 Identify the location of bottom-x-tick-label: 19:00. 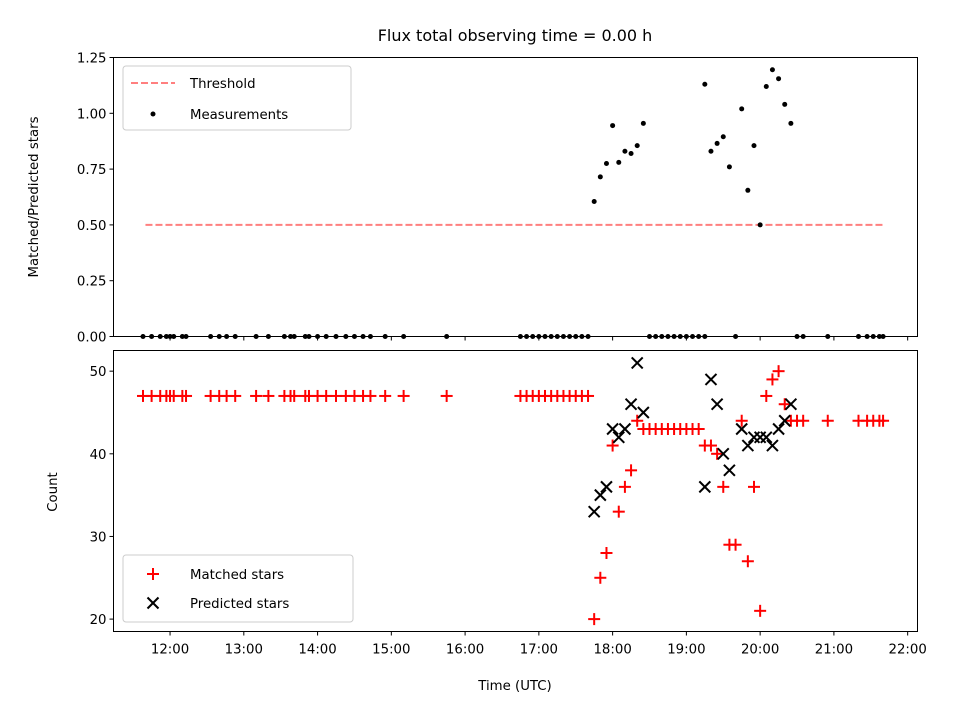
(686, 650).